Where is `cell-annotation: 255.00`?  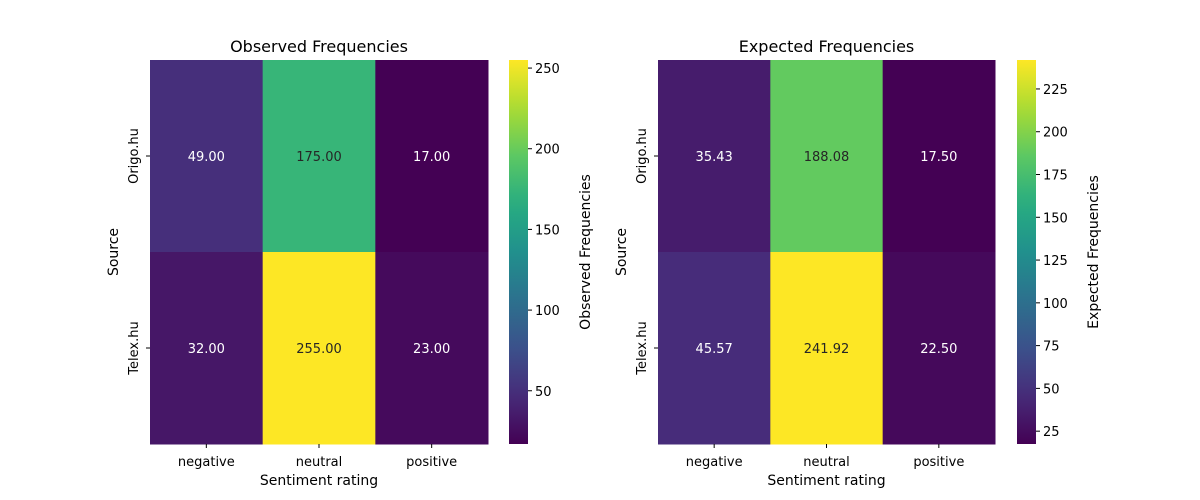
cell-annotation: 255.00 is located at coordinates (319, 349).